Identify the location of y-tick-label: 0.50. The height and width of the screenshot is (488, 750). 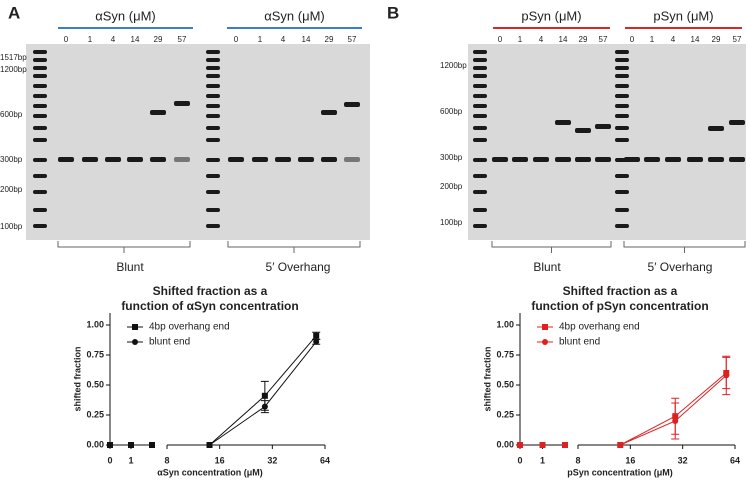
(505, 384).